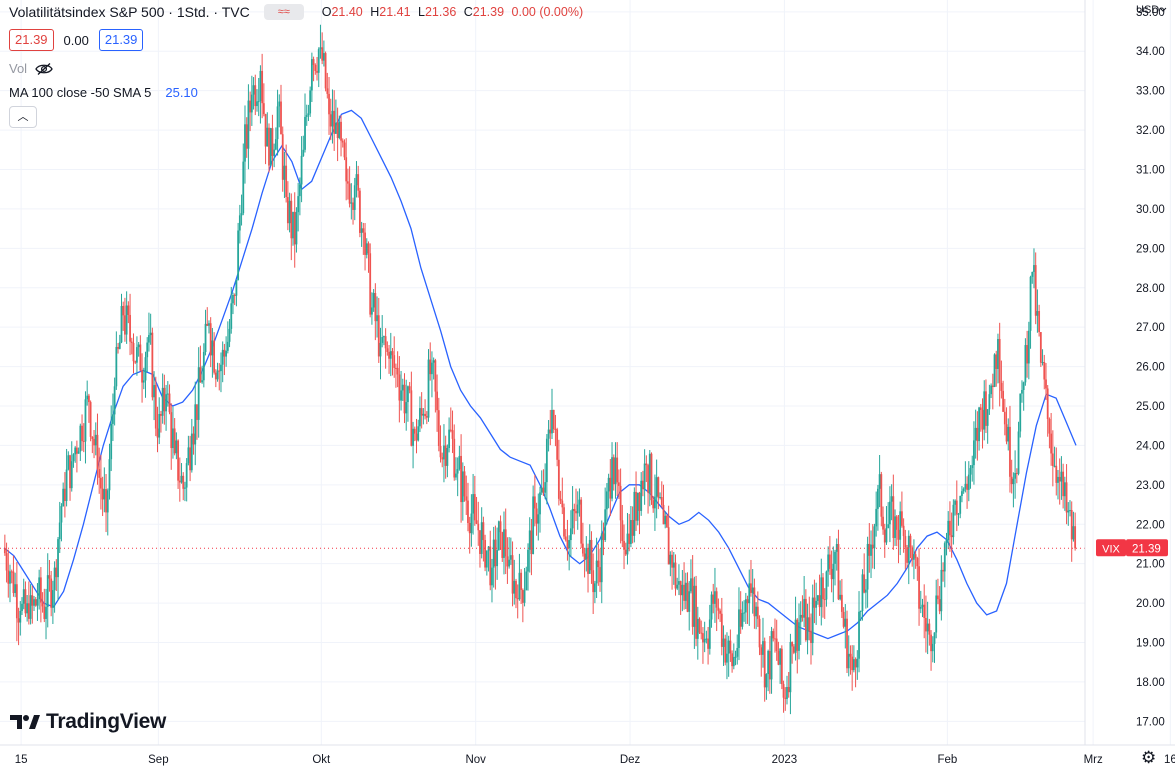 This screenshot has height=782, width=1175. Describe the element at coordinates (1150, 131) in the screenshot. I see `y-tick-label: 32.00` at that location.